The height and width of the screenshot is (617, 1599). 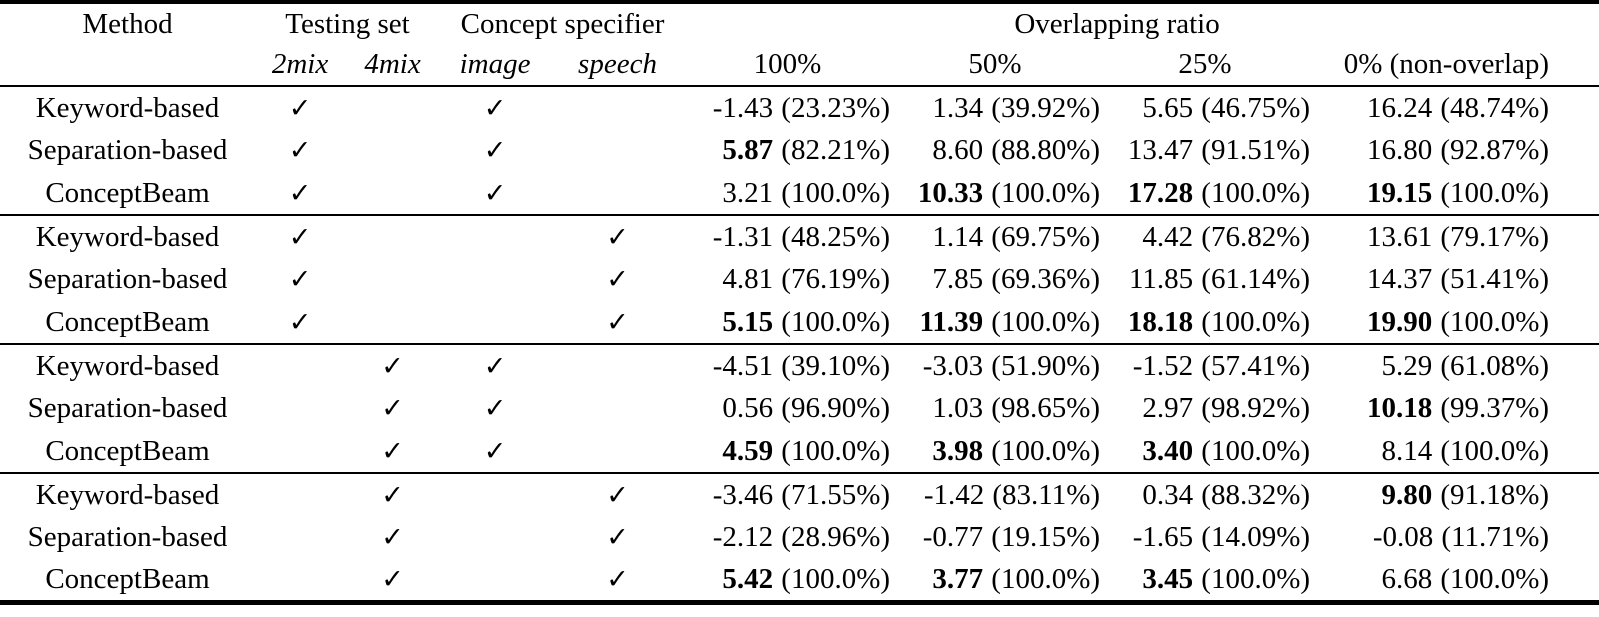 What do you see at coordinates (836, 279) in the screenshot?
I see `accuracy-value: (76.19%)` at bounding box center [836, 279].